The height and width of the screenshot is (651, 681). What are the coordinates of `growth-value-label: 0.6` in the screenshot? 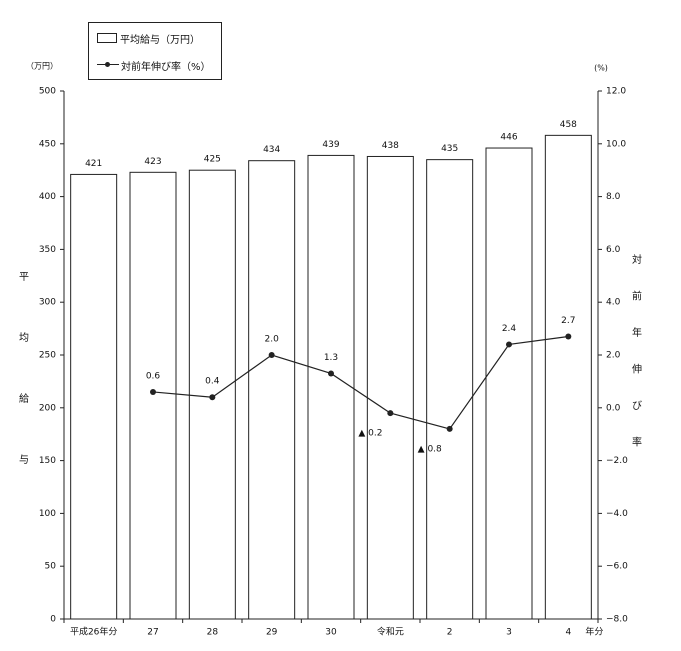 It's located at (153, 376).